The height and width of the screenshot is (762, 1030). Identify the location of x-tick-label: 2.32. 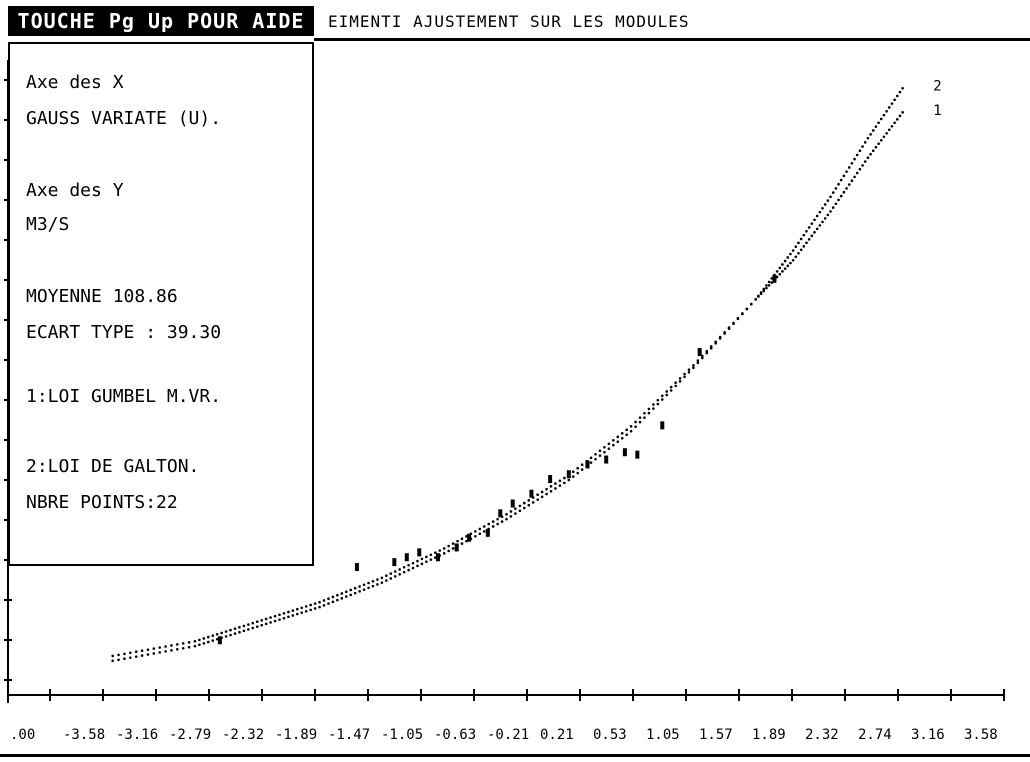
(822, 735).